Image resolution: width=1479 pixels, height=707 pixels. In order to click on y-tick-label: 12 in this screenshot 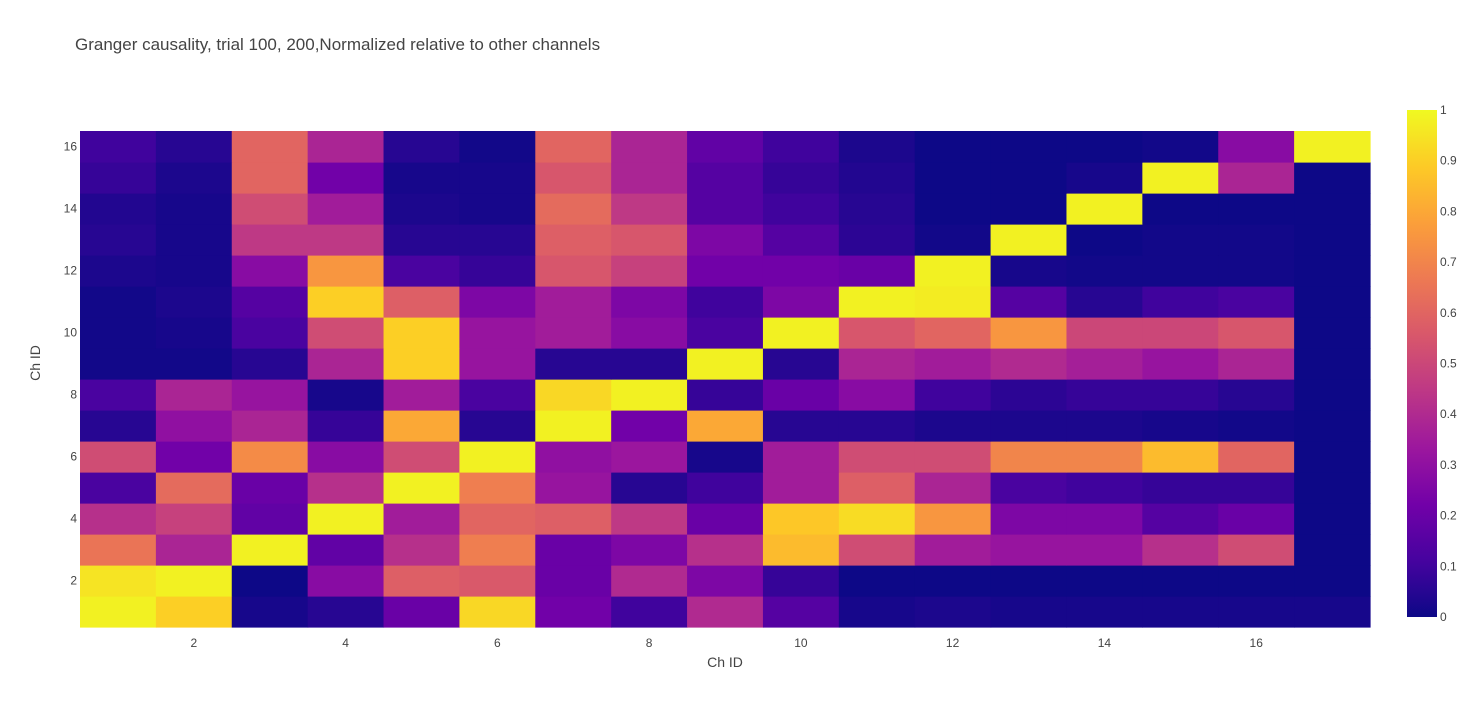, I will do `click(71, 271)`.